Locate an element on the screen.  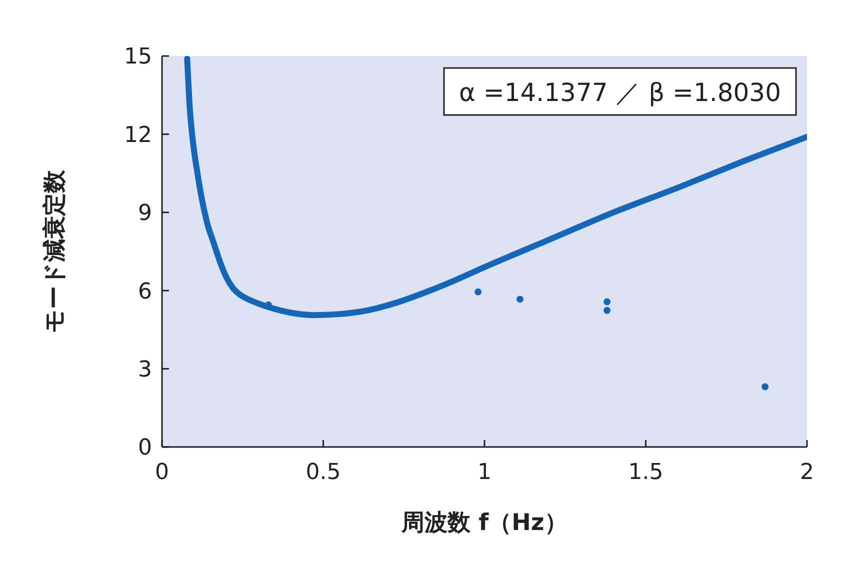
y-tick-label: 9 is located at coordinates (145, 213).